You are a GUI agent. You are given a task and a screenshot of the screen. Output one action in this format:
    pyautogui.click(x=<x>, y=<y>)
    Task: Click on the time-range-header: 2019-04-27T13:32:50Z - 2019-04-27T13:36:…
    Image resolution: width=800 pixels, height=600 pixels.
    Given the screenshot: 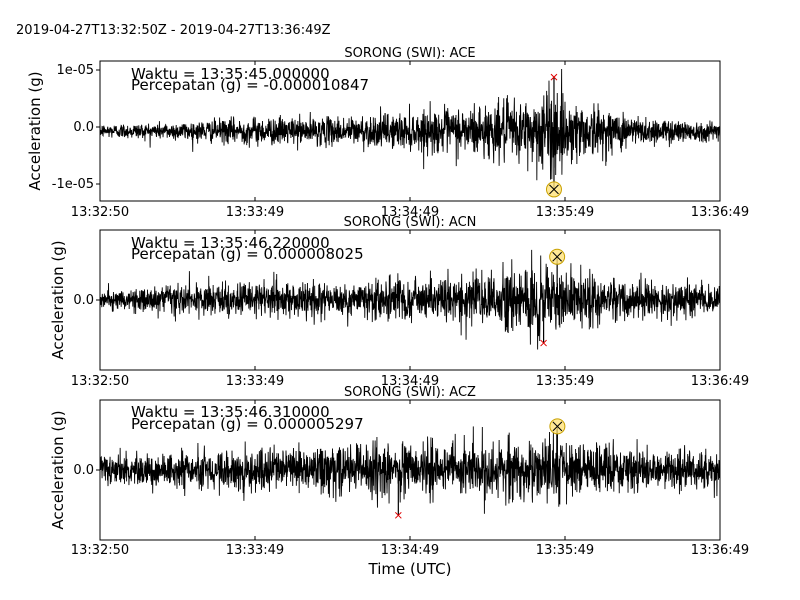 What is the action you would take?
    pyautogui.click(x=173, y=30)
    